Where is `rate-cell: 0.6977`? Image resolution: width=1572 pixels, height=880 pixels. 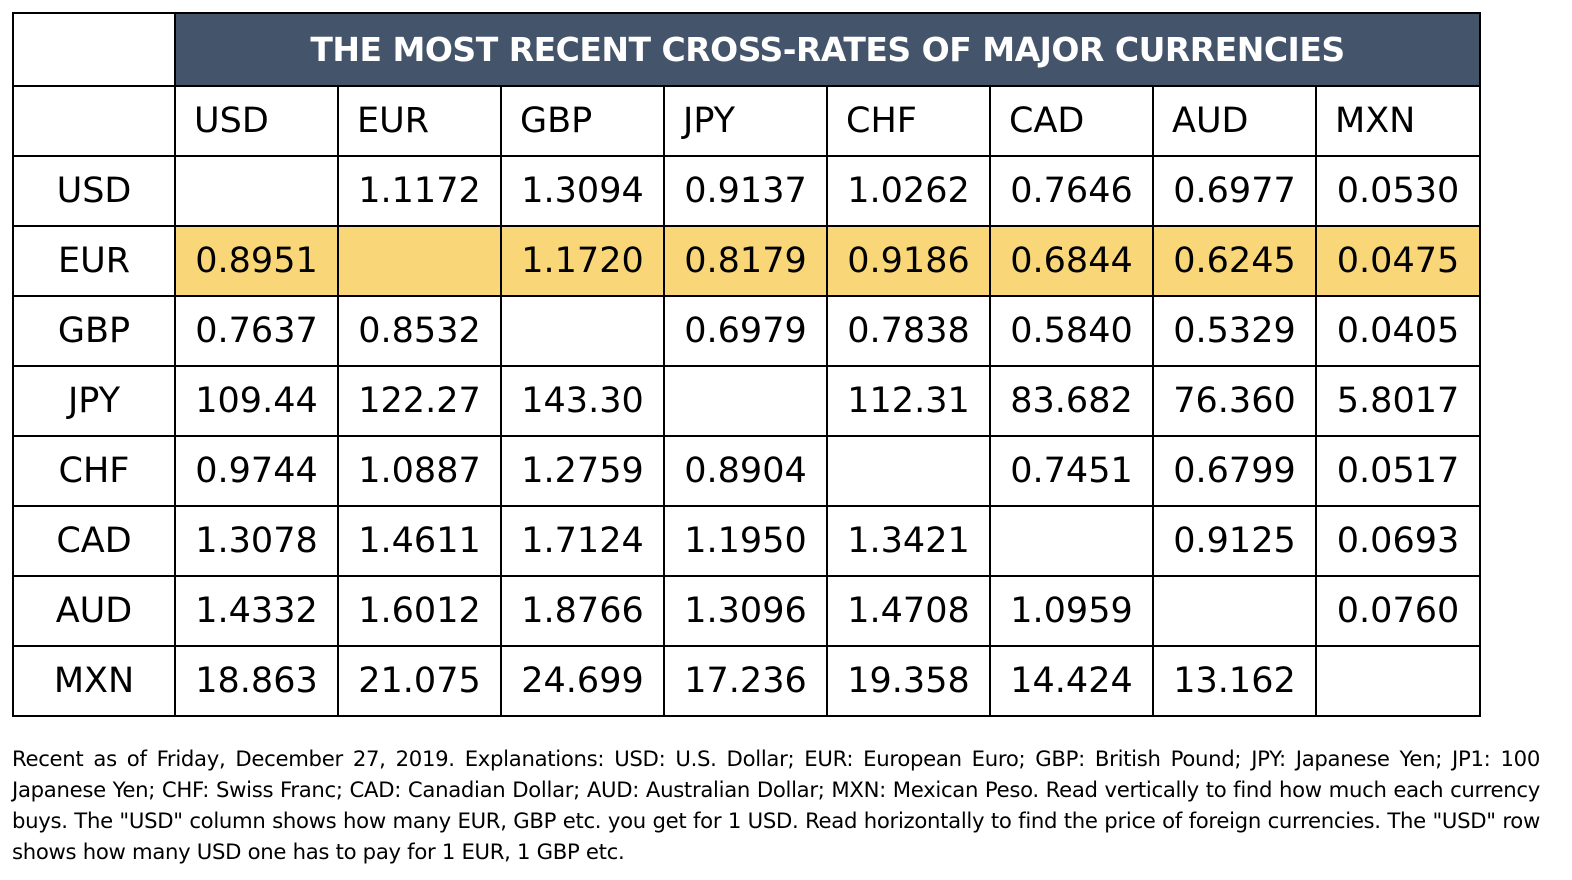
rate-cell: 0.6977 is located at coordinates (1234, 191).